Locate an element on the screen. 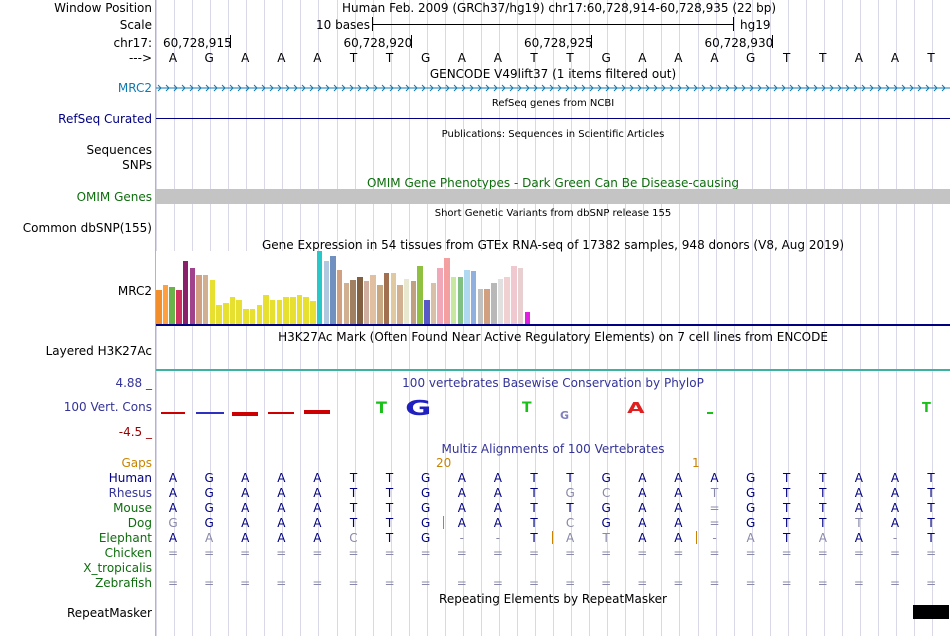 The width and height of the screenshot is (950, 636). species-label-human: Human is located at coordinates (130, 478).